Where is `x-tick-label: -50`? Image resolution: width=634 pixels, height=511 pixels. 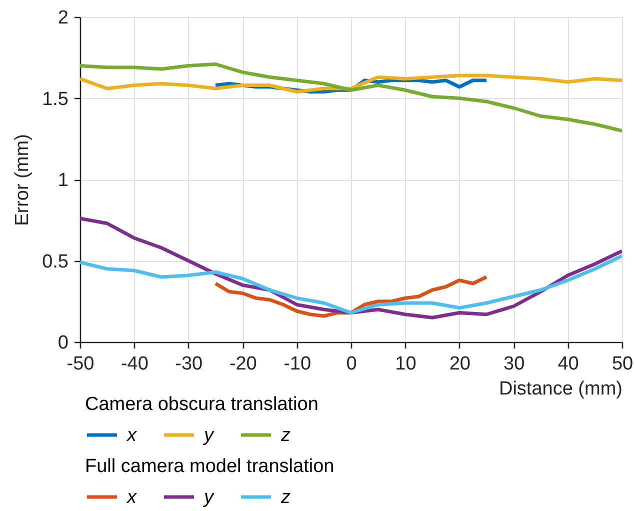
x-tick-label: -50 is located at coordinates (80, 364).